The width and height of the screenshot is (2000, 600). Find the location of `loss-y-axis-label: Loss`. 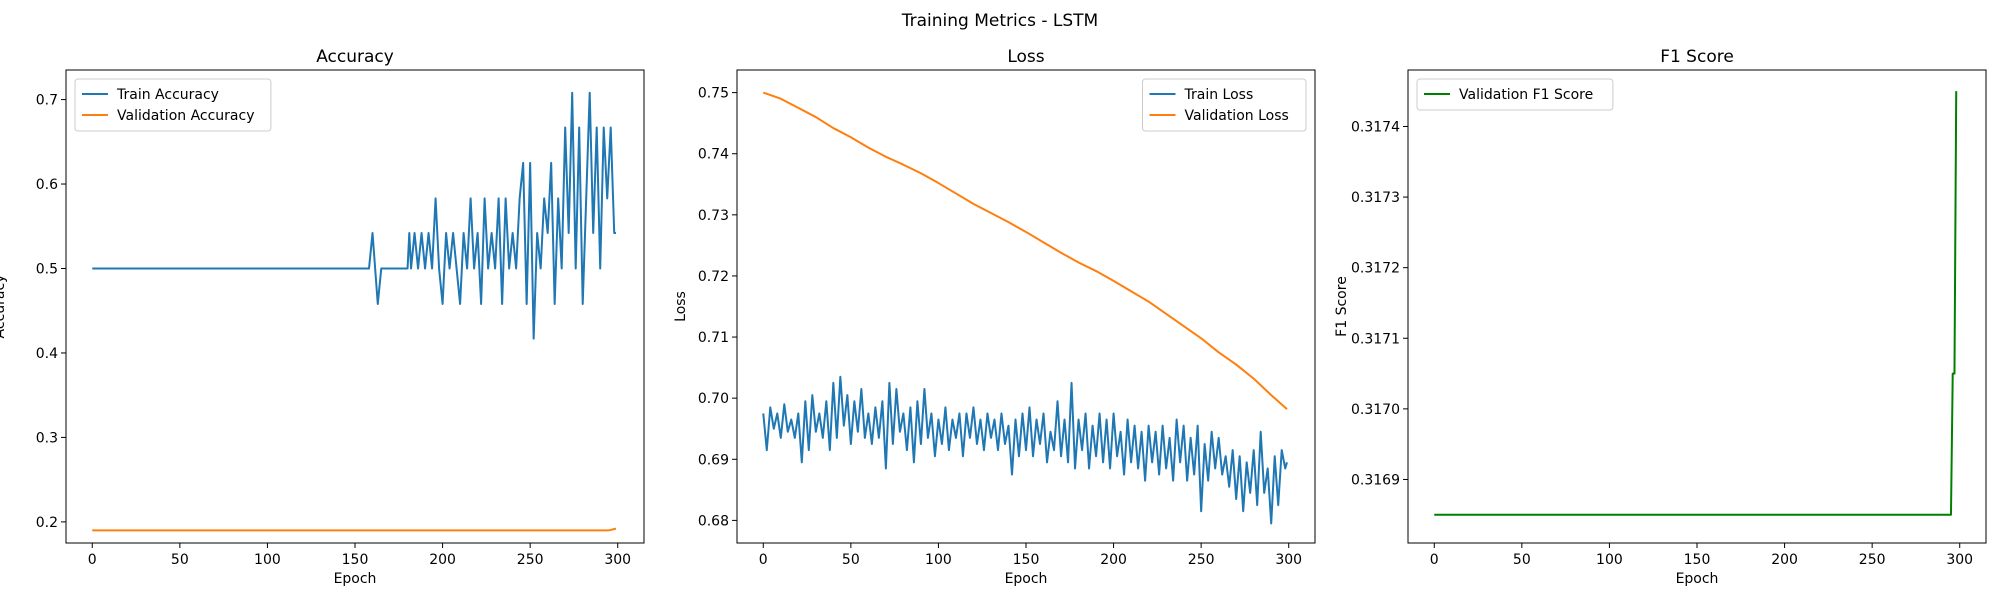

loss-y-axis-label: Loss is located at coordinates (681, 306).